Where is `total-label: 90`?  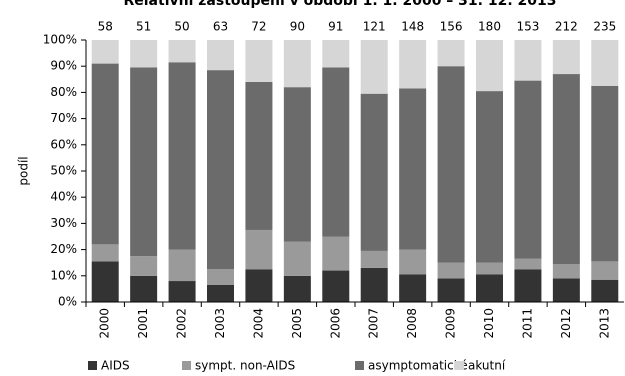 total-label: 90 is located at coordinates (297, 27).